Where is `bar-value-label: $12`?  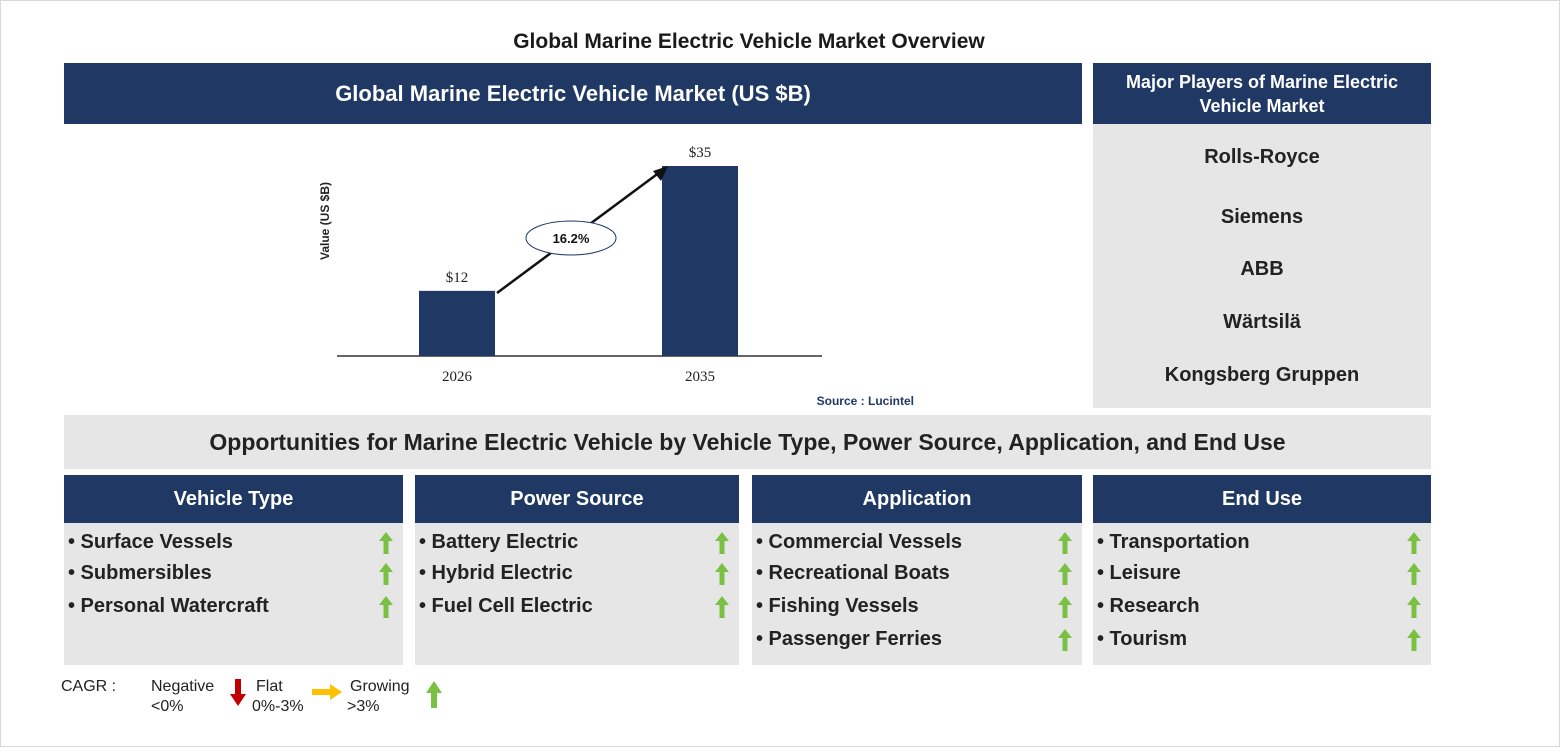 bar-value-label: $12 is located at coordinates (457, 278).